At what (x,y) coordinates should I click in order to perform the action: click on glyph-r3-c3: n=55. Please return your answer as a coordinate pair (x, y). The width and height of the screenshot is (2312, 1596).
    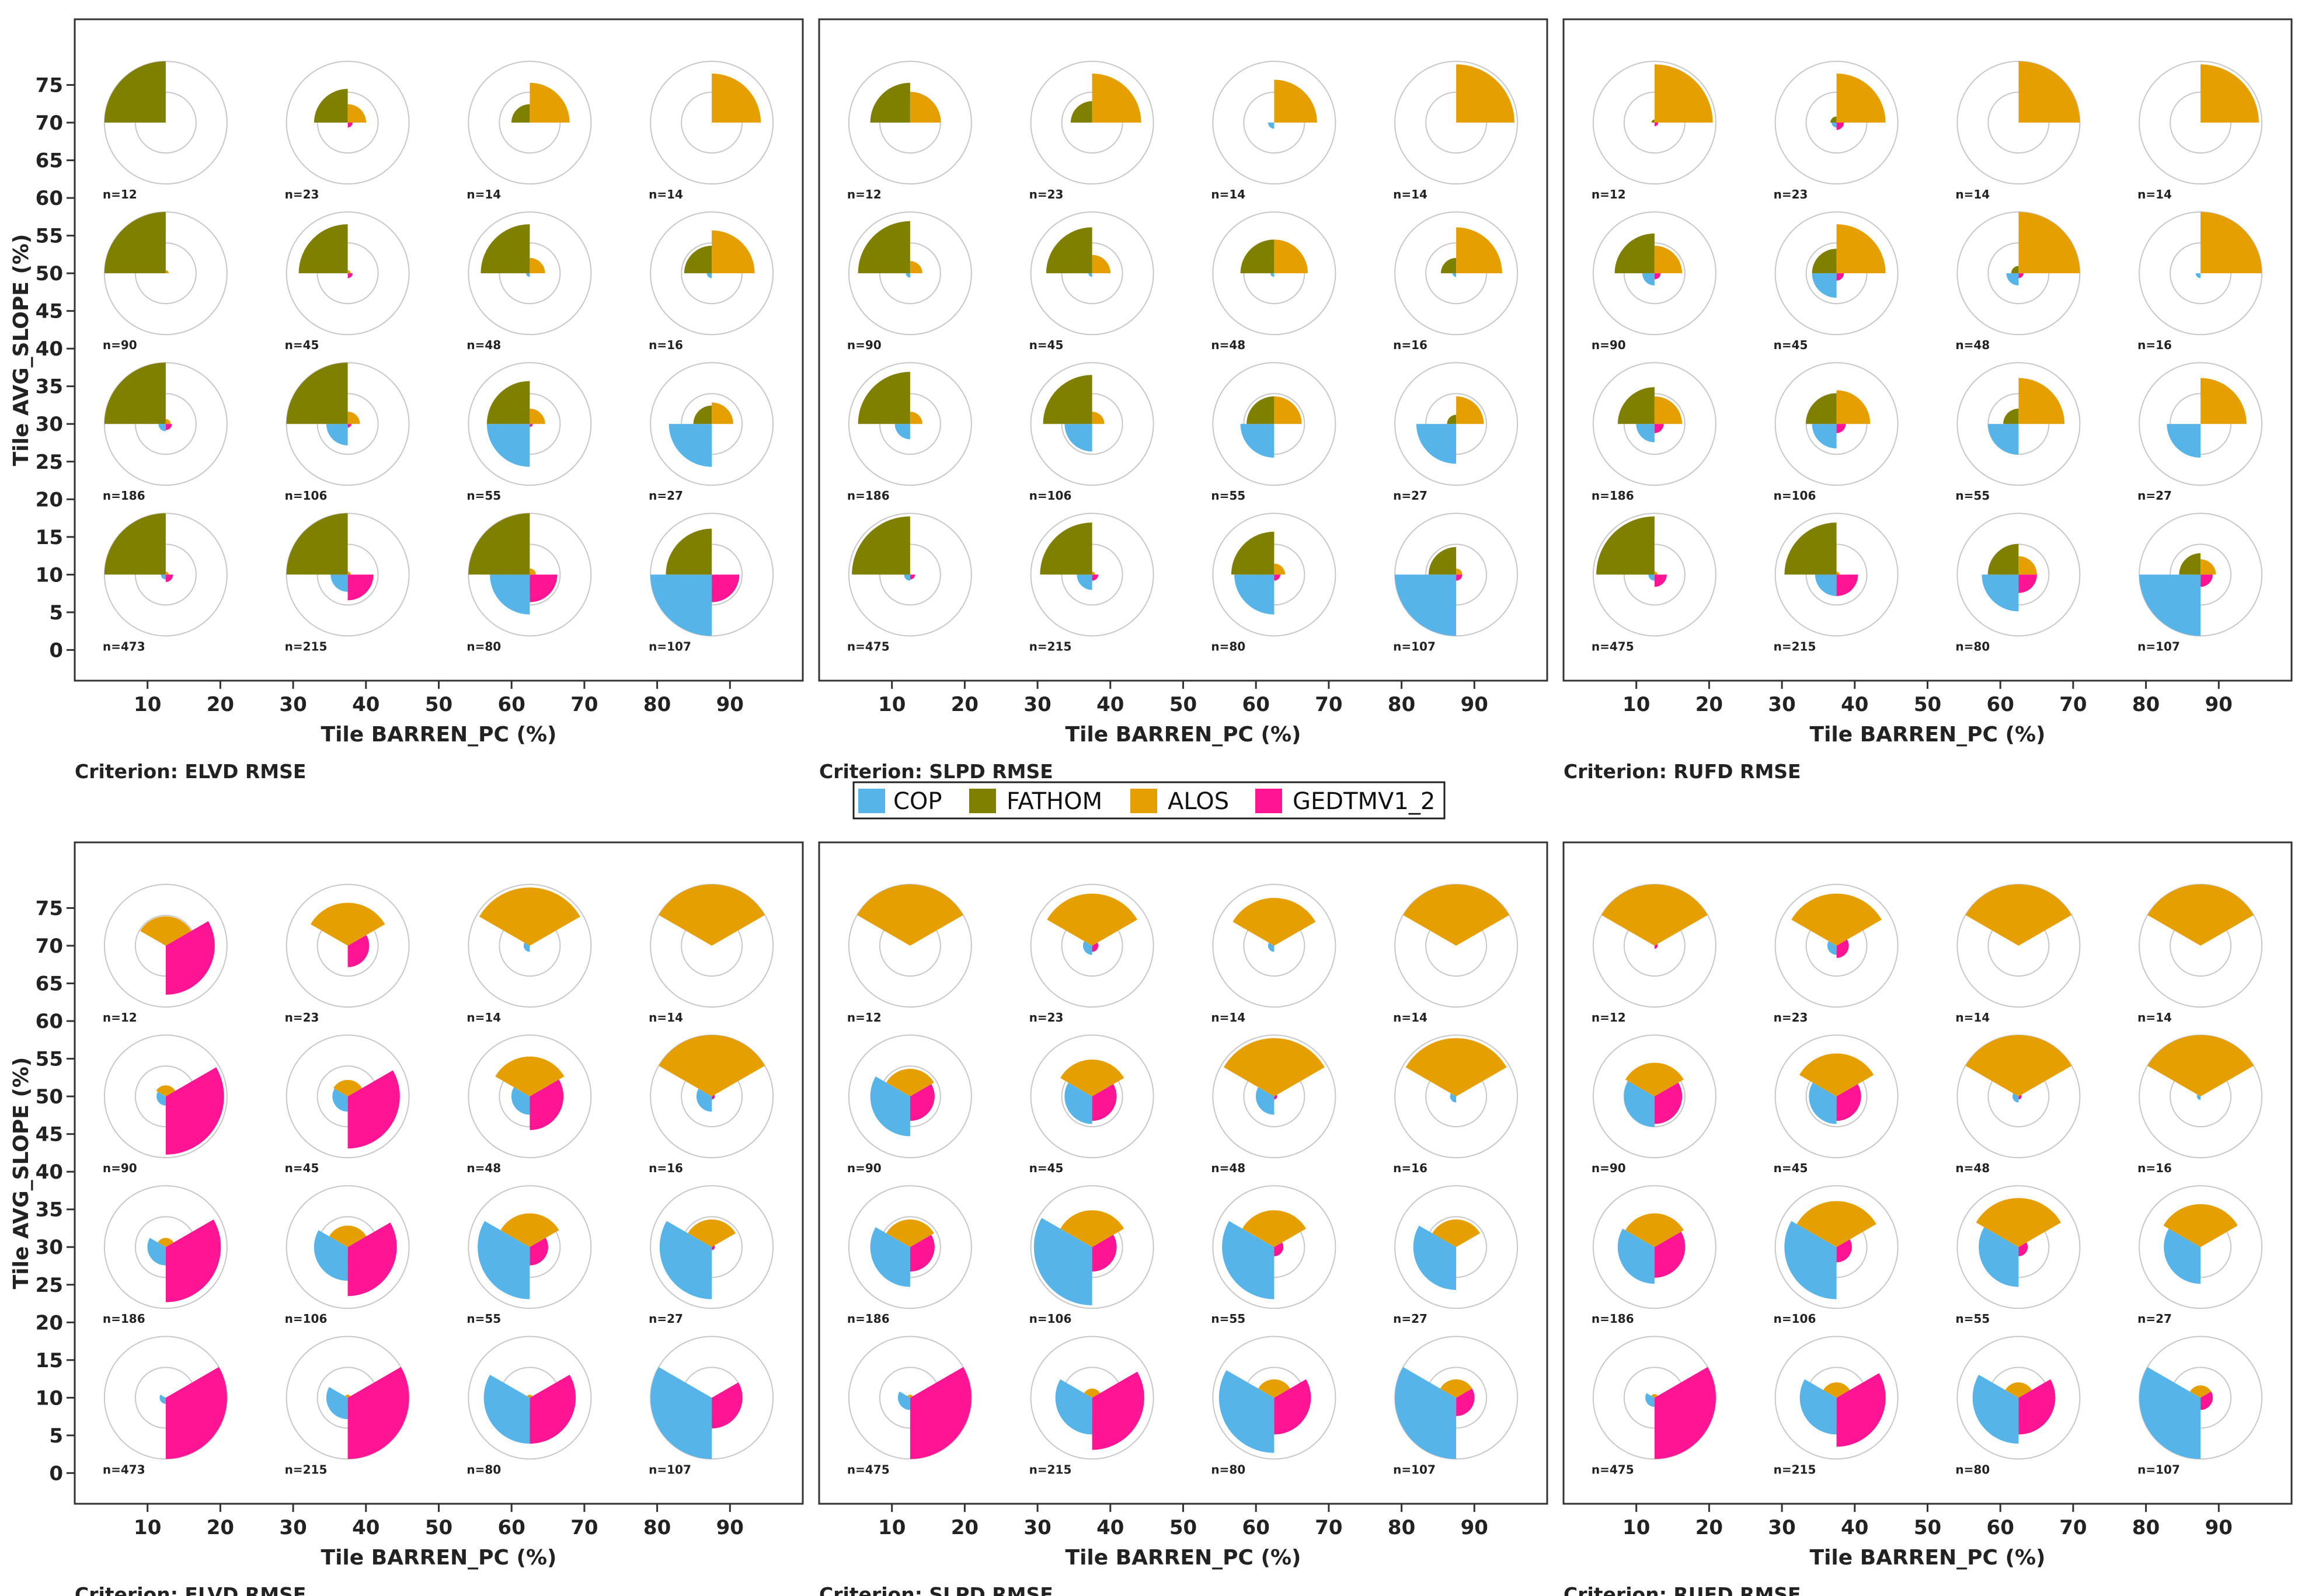
    Looking at the image, I should click on (1273, 432).